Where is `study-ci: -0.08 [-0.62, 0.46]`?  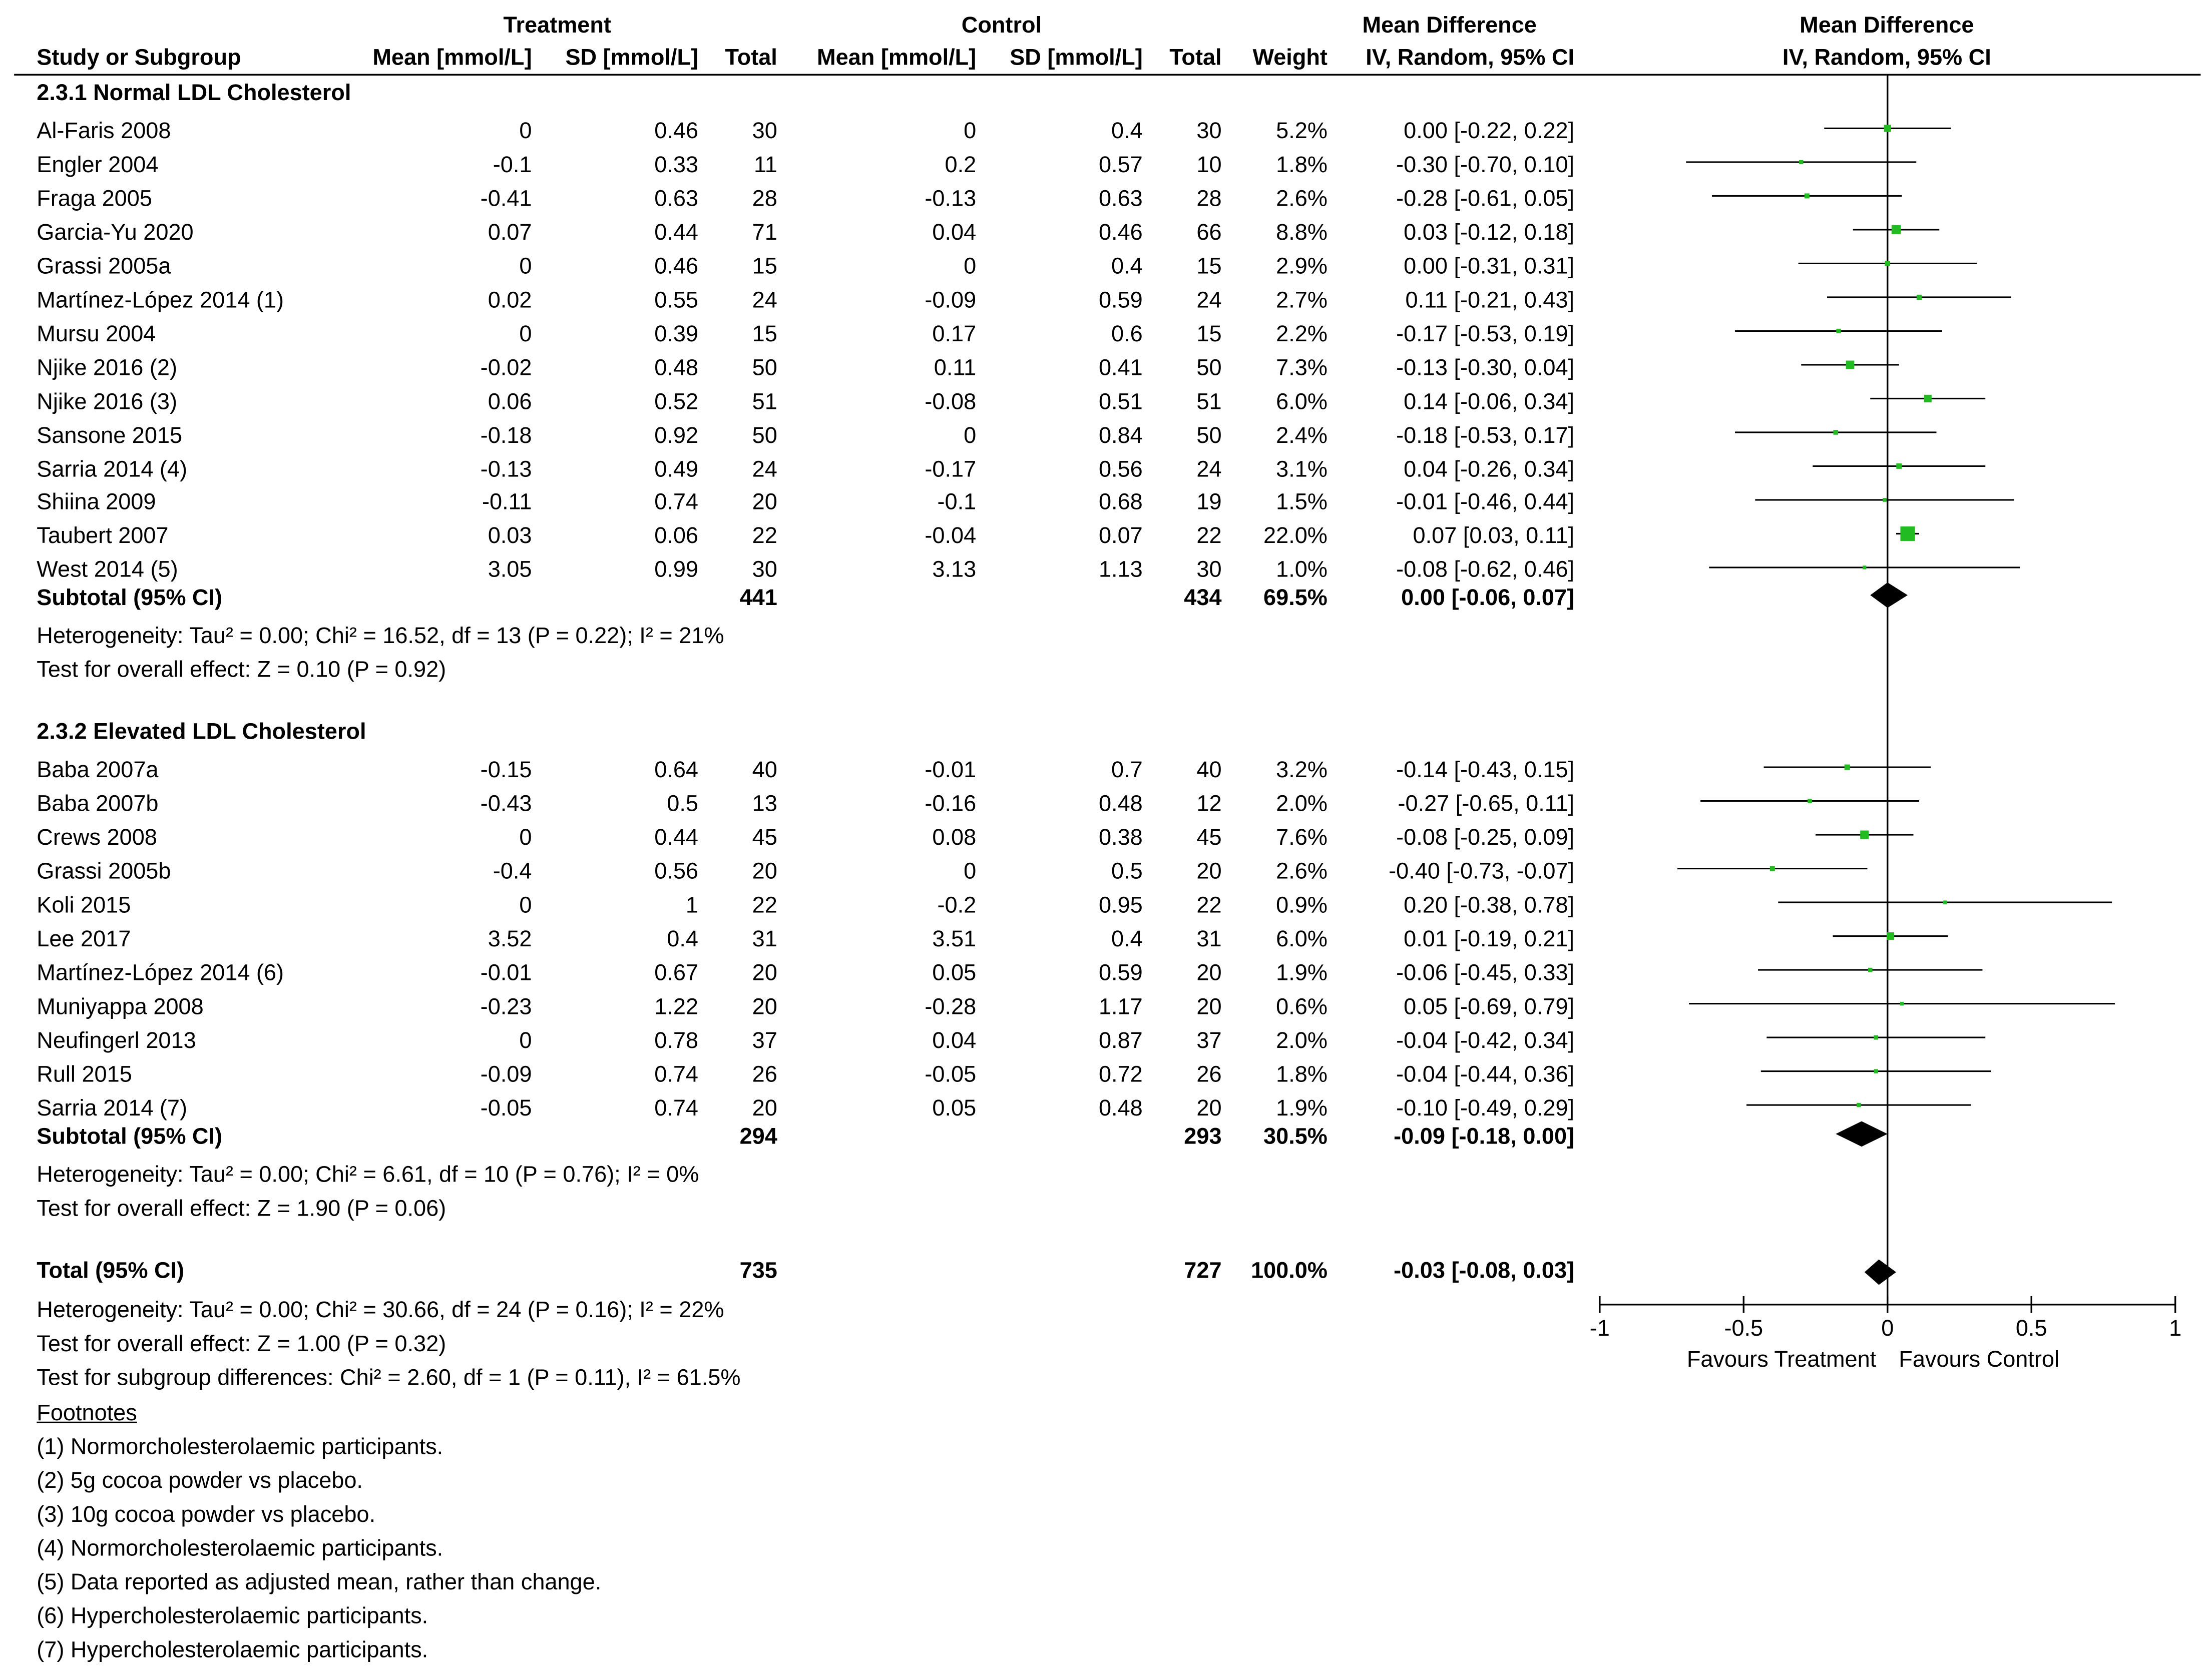
study-ci: -0.08 [-0.62, 0.46] is located at coordinates (1485, 570).